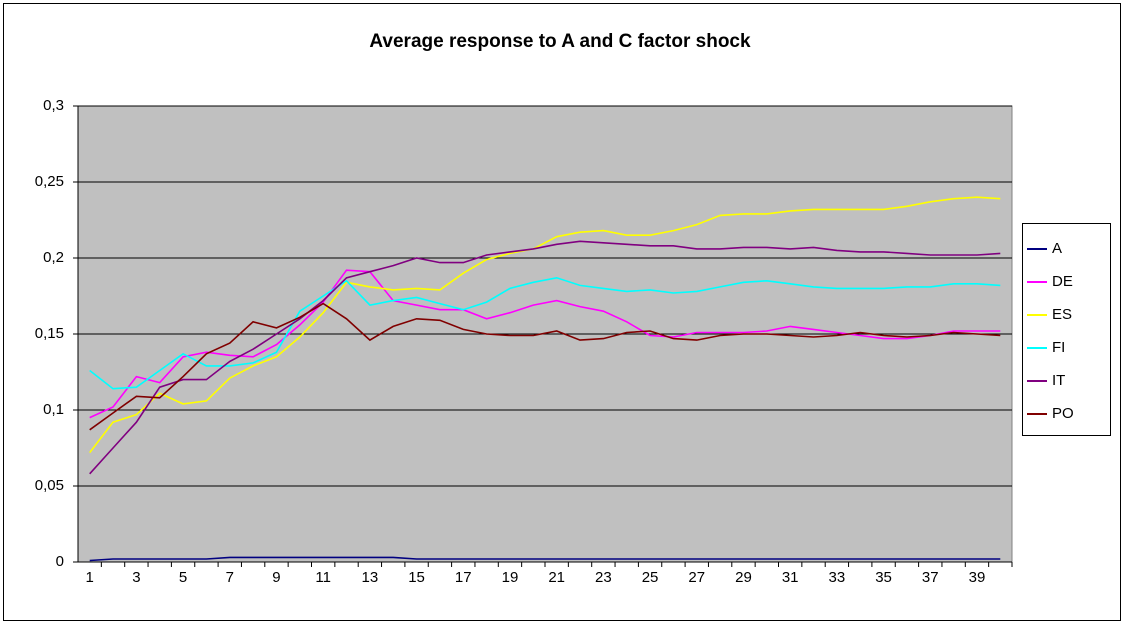 The image size is (1125, 625). Describe the element at coordinates (837, 577) in the screenshot. I see `x-tick-label: 33` at that location.